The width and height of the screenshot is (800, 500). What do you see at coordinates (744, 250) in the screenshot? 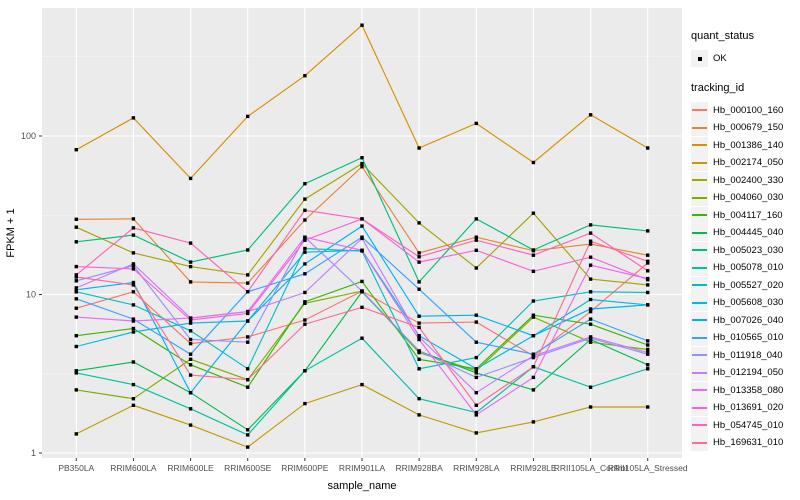
I see `legend-item-Hb_005023_030: Hb_005023_030` at bounding box center [744, 250].